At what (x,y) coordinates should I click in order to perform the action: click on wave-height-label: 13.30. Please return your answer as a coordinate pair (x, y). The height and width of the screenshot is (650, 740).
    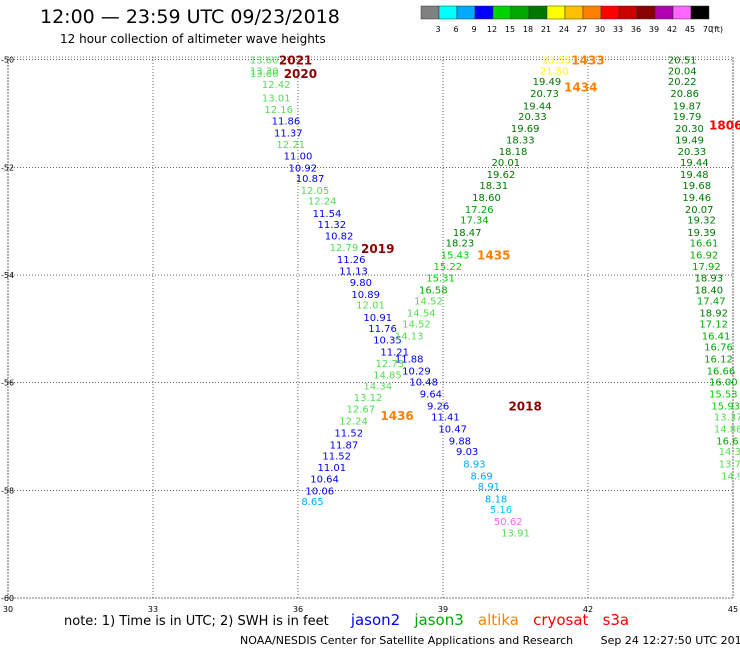
    Looking at the image, I should click on (264, 71).